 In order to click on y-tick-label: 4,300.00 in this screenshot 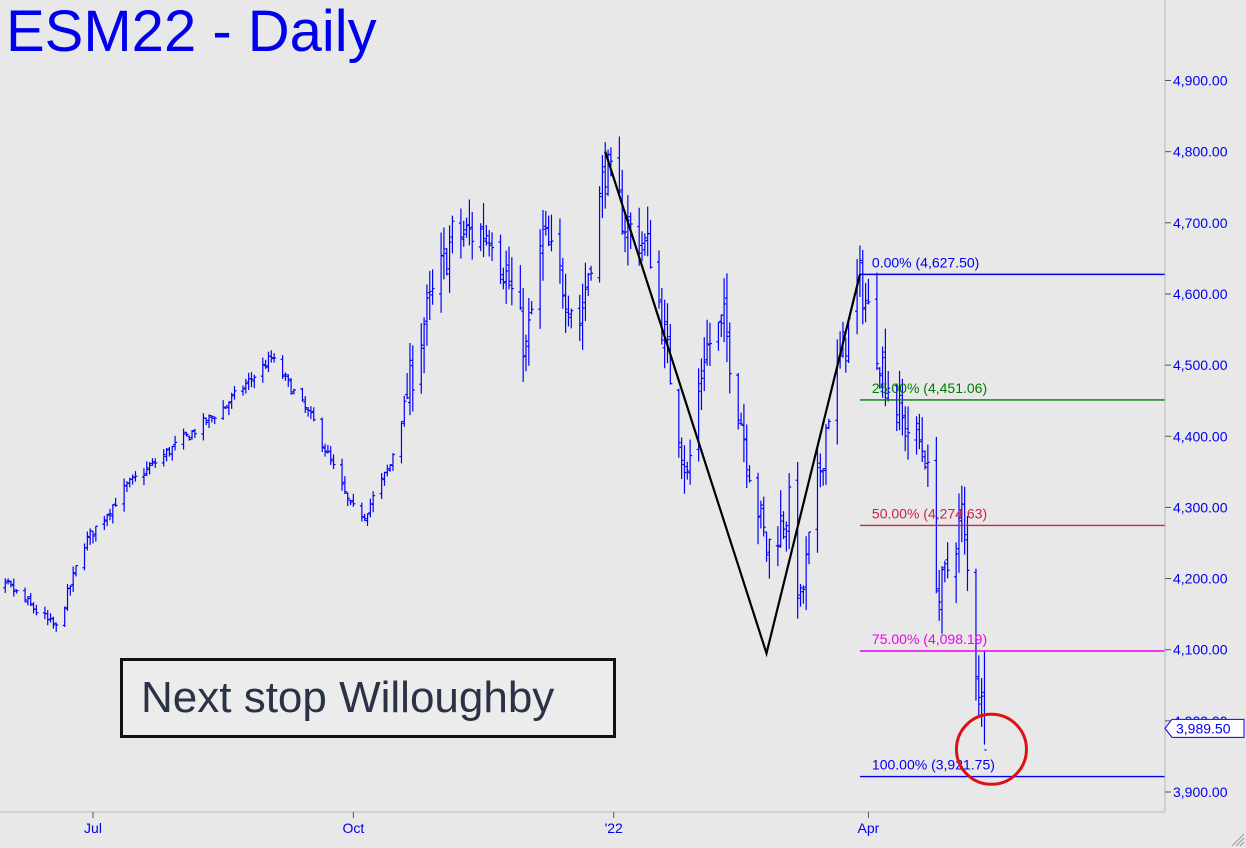, I will do `click(1200, 507)`.